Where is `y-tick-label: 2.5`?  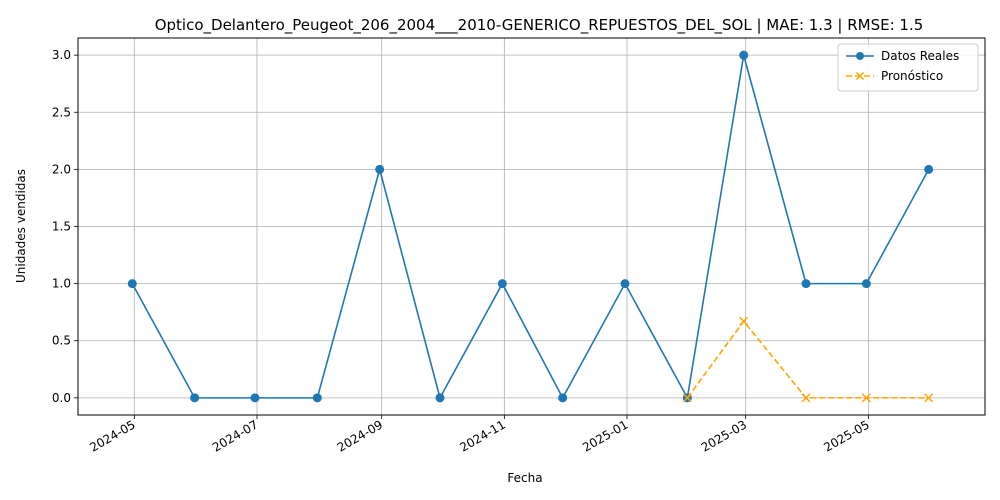
y-tick-label: 2.5 is located at coordinates (61, 112).